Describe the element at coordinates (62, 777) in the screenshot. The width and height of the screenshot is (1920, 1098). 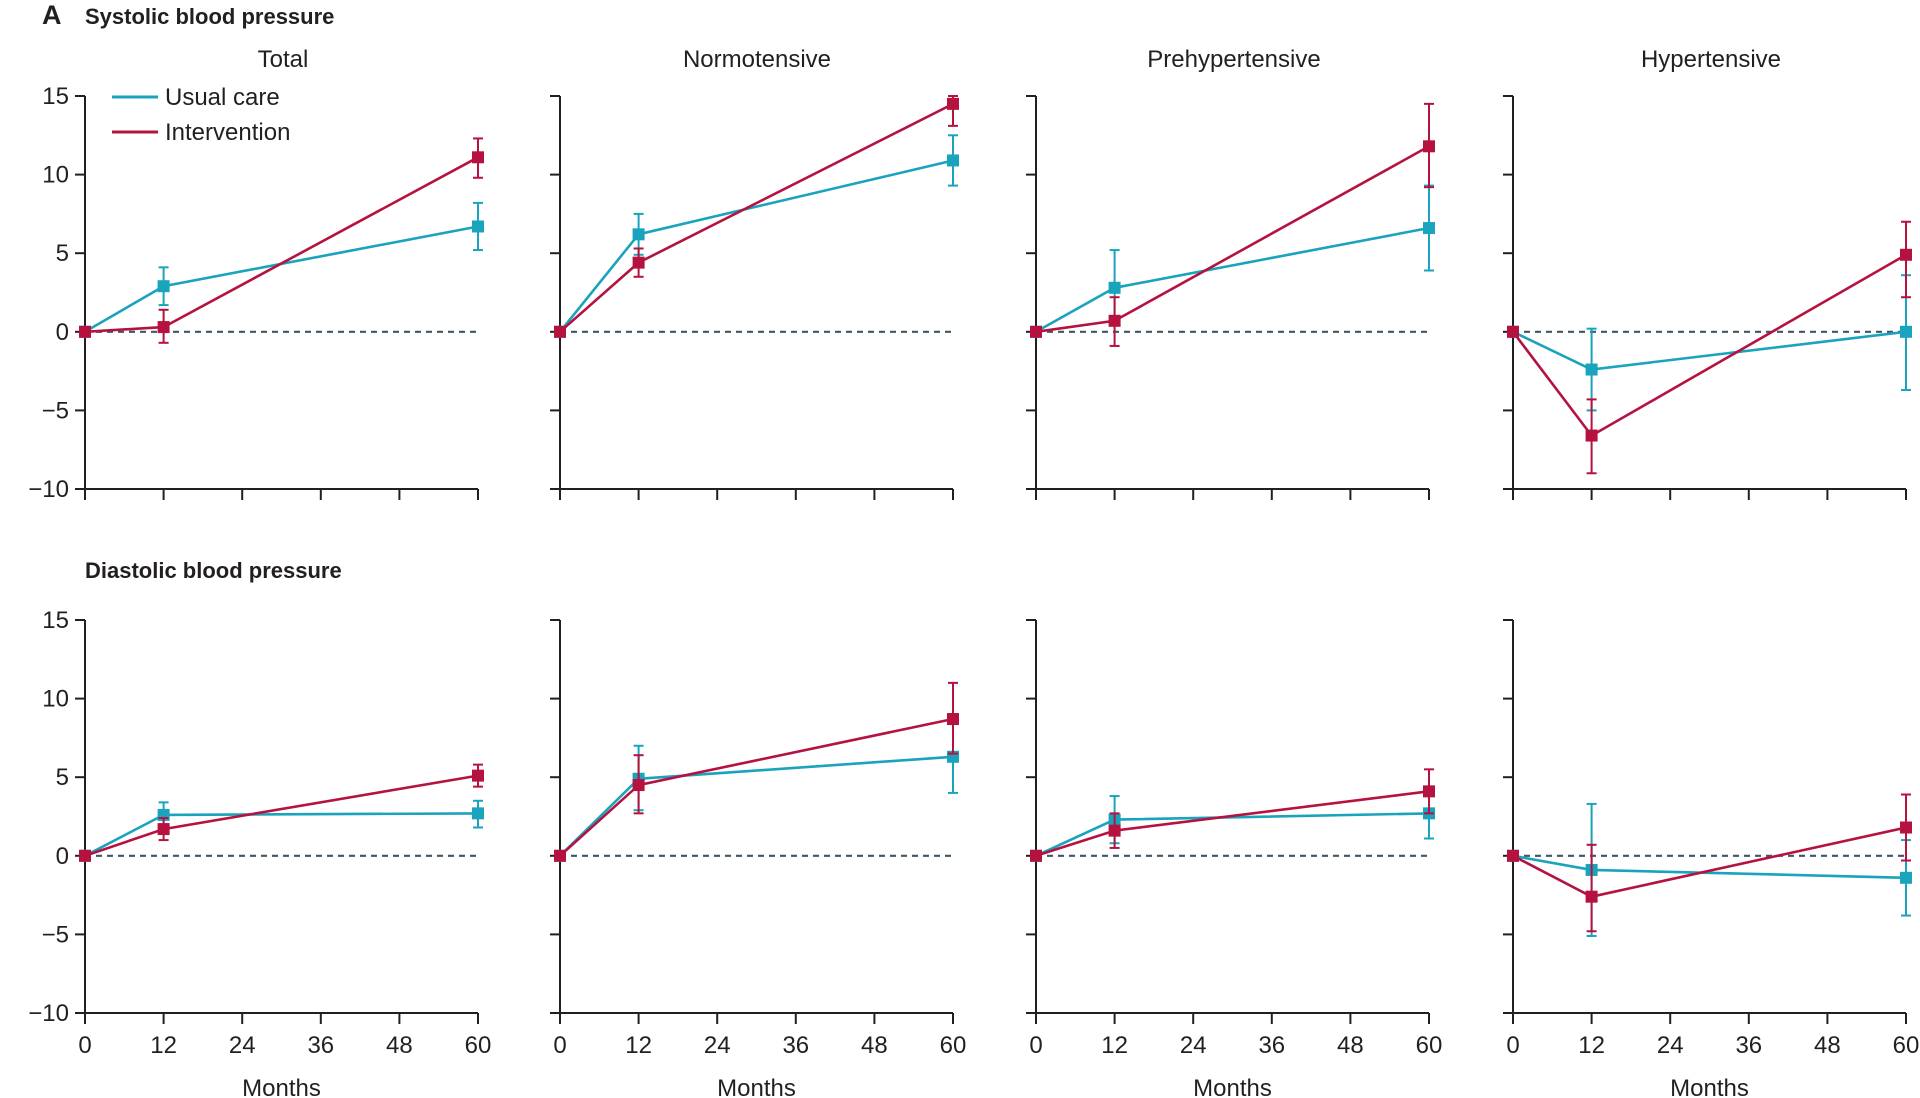
I see `y-tick-label: 5` at that location.